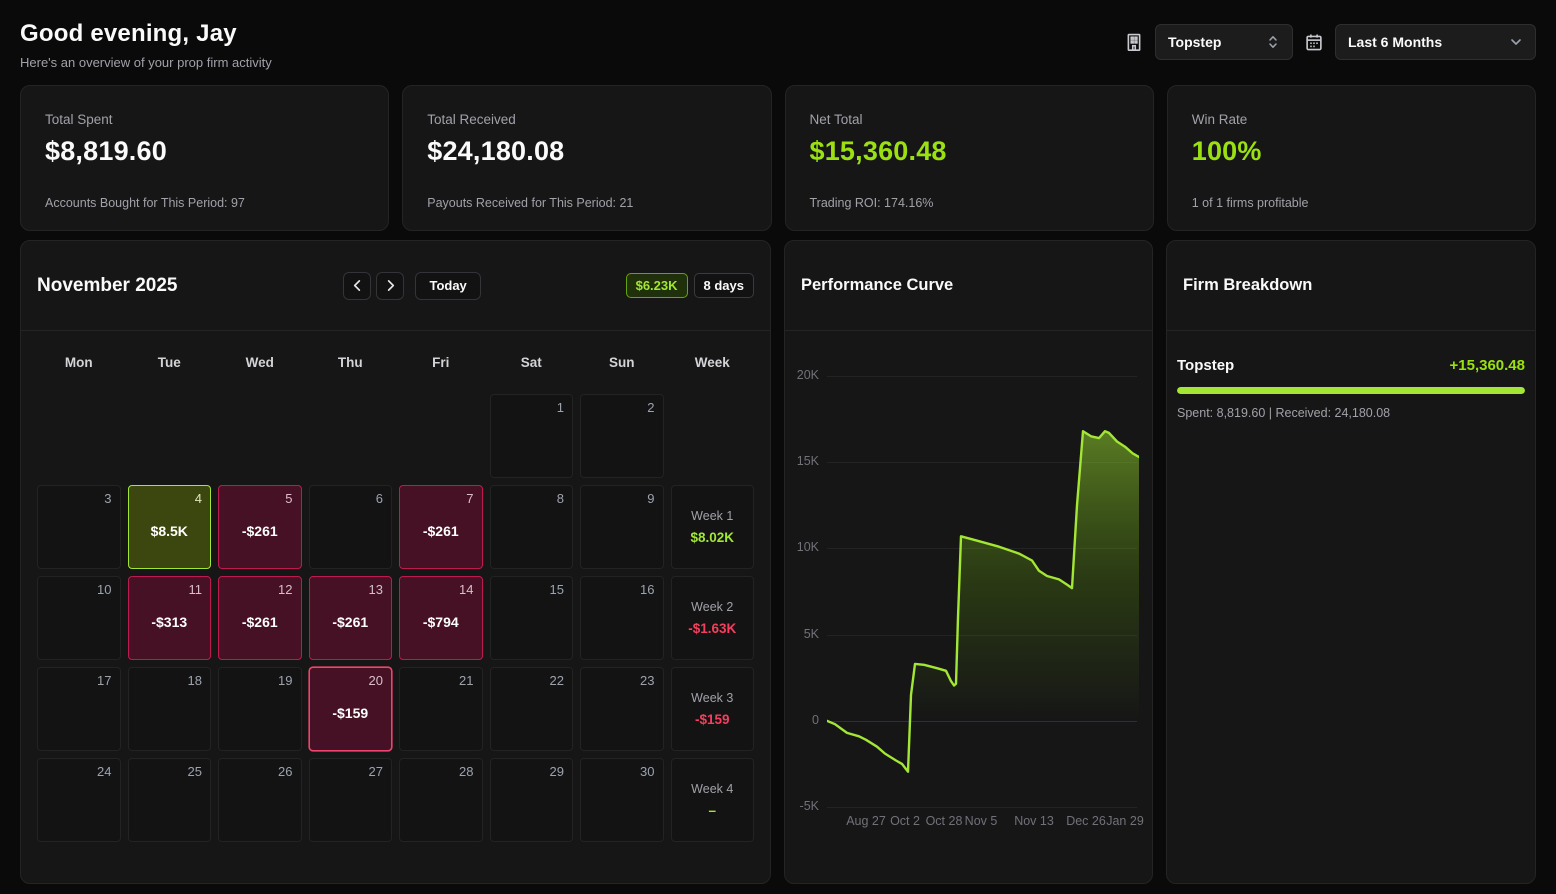 The width and height of the screenshot is (1556, 894). I want to click on calendar-day-8: 8, so click(531, 527).